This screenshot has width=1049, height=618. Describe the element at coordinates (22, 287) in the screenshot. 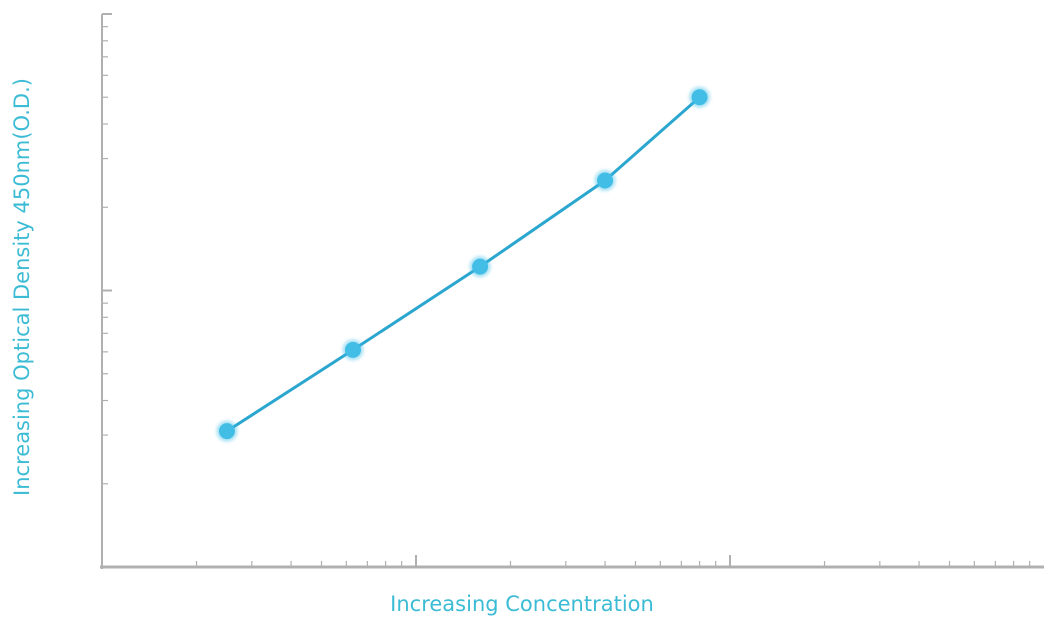

I see `y-axis-title: Increasing Optical Density 450nm(O.D.)` at that location.